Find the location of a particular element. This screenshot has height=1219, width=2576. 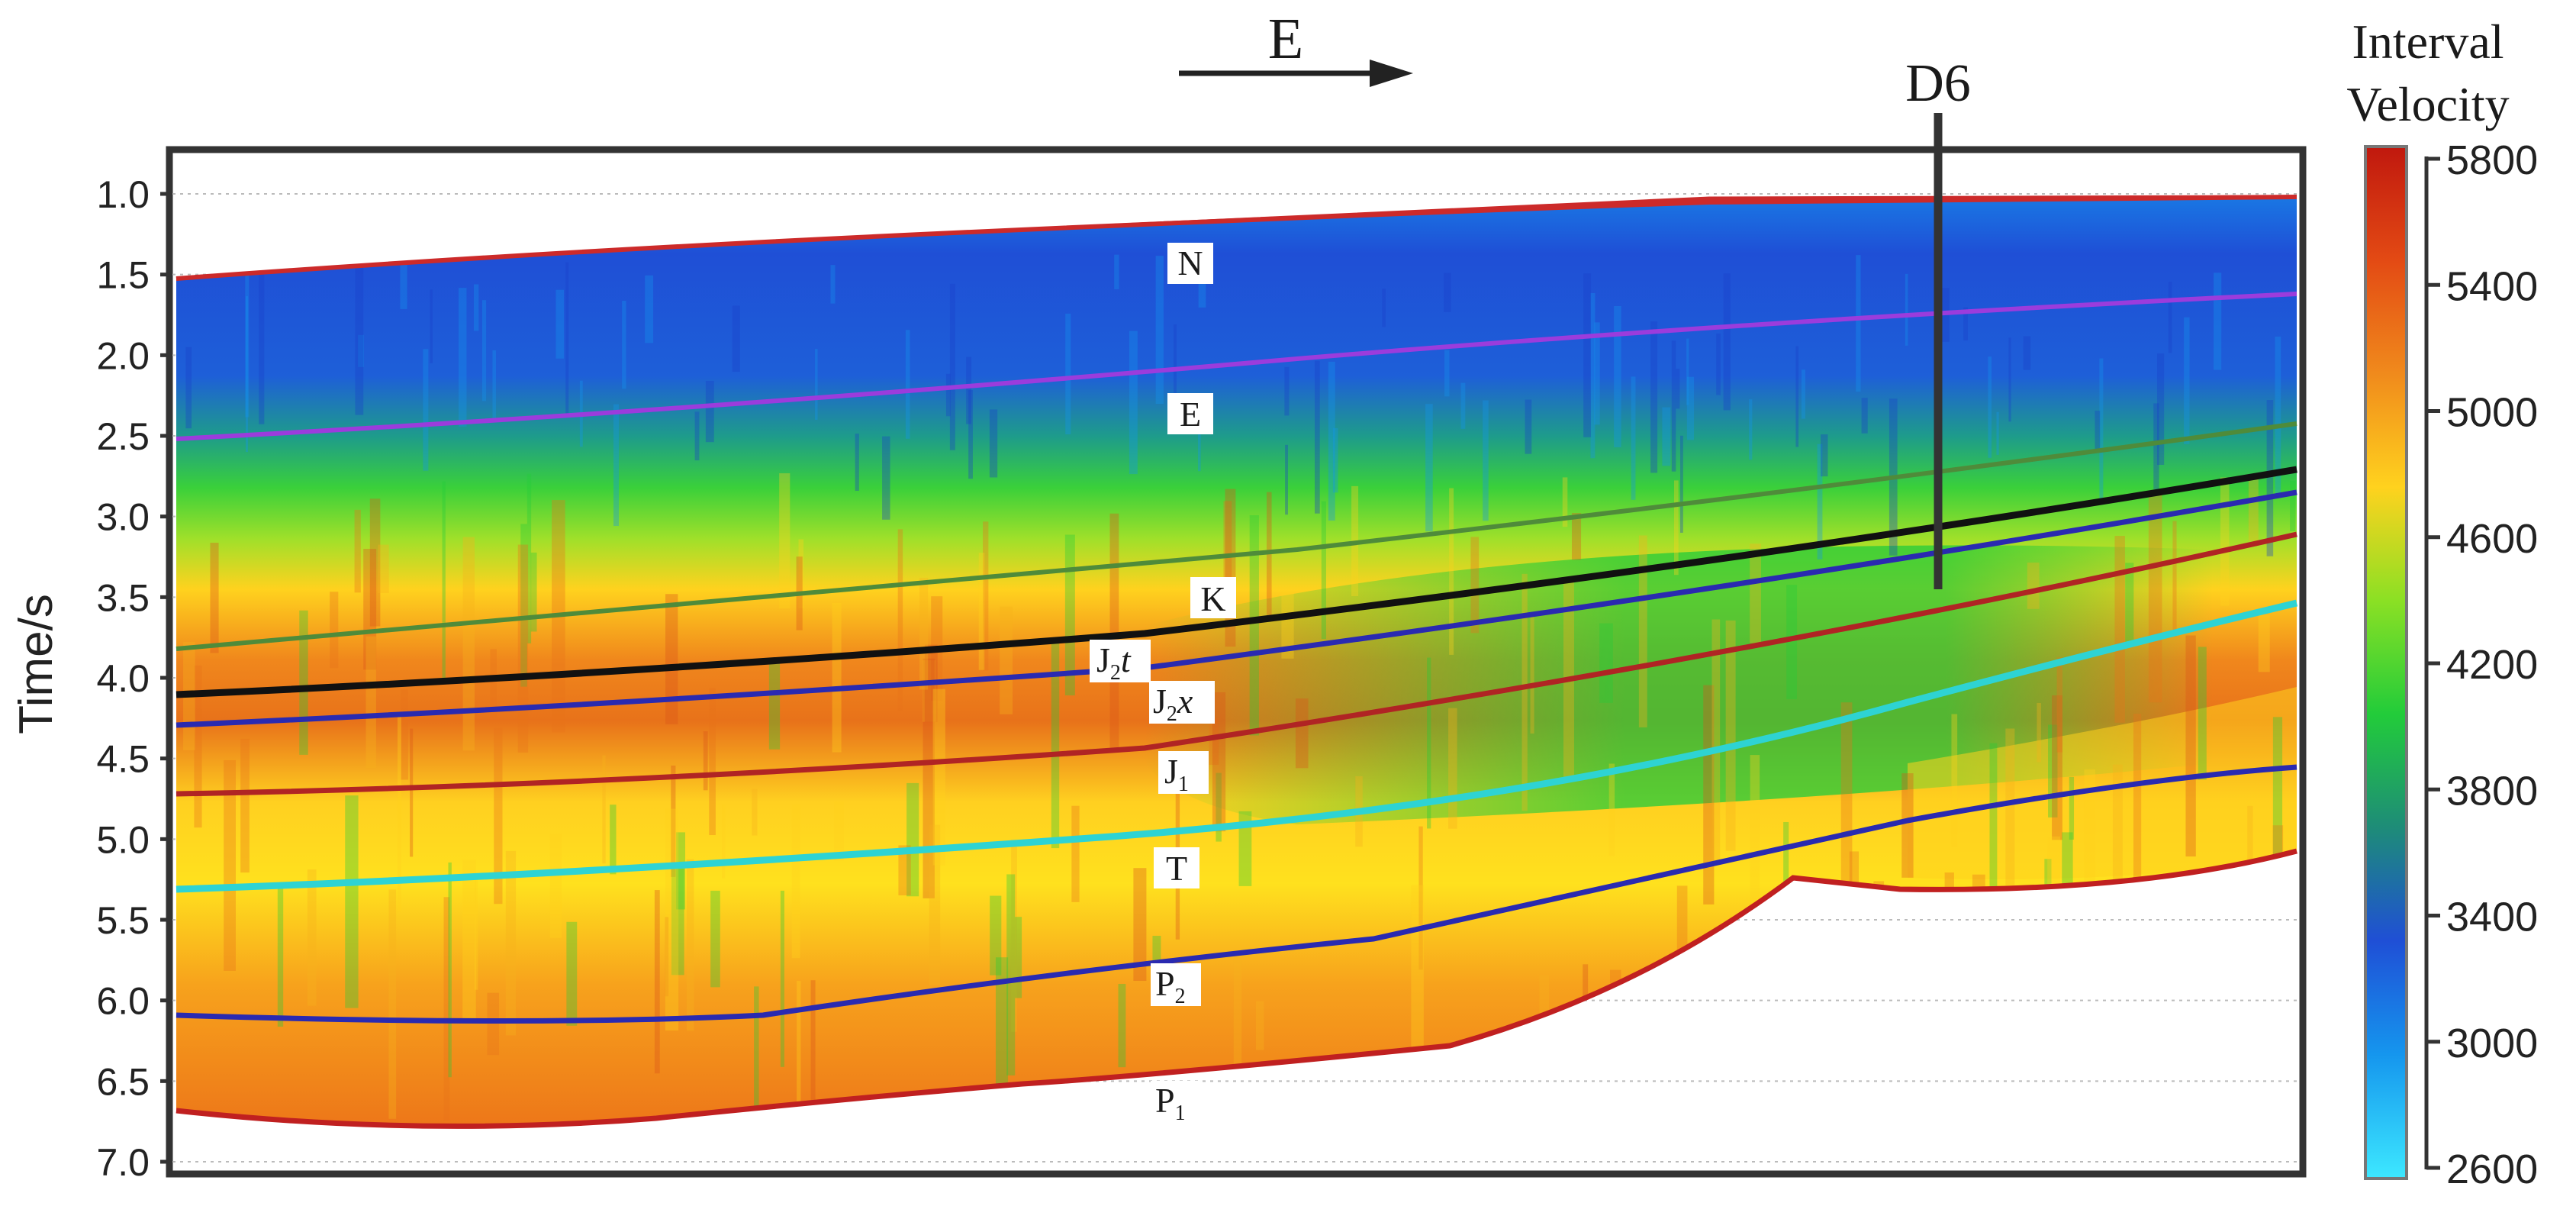

y-tick-label: 5.5 is located at coordinates (123, 920).